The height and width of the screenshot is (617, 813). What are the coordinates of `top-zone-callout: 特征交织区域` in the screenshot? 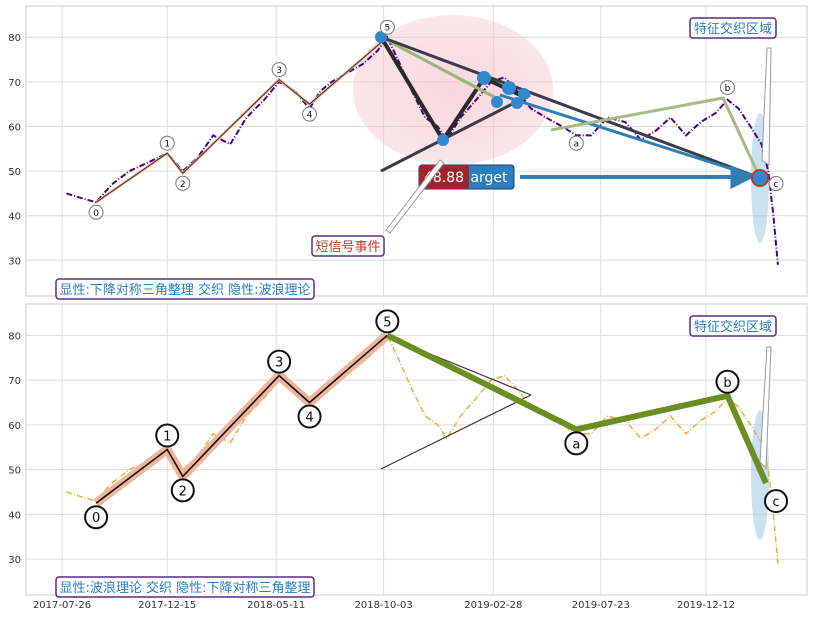 It's located at (733, 91).